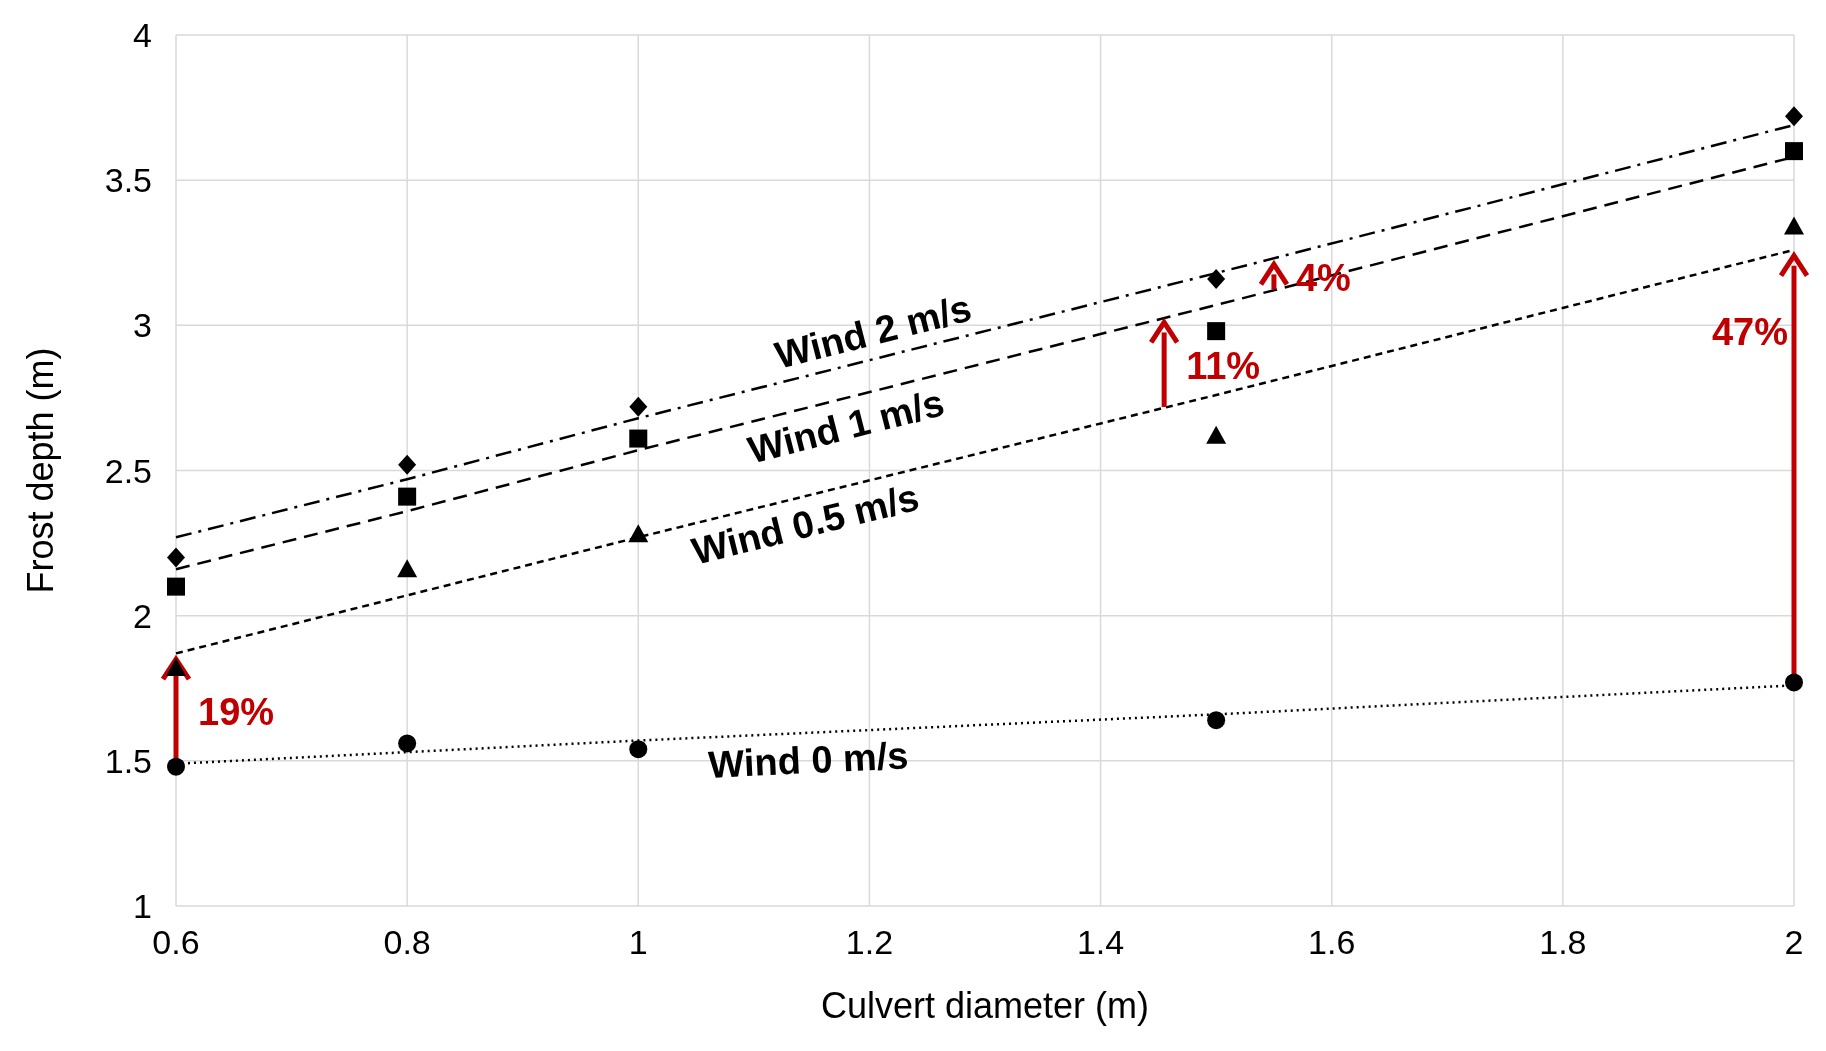  Describe the element at coordinates (1100, 942) in the screenshot. I see `x-tick-label: 1.4` at that location.